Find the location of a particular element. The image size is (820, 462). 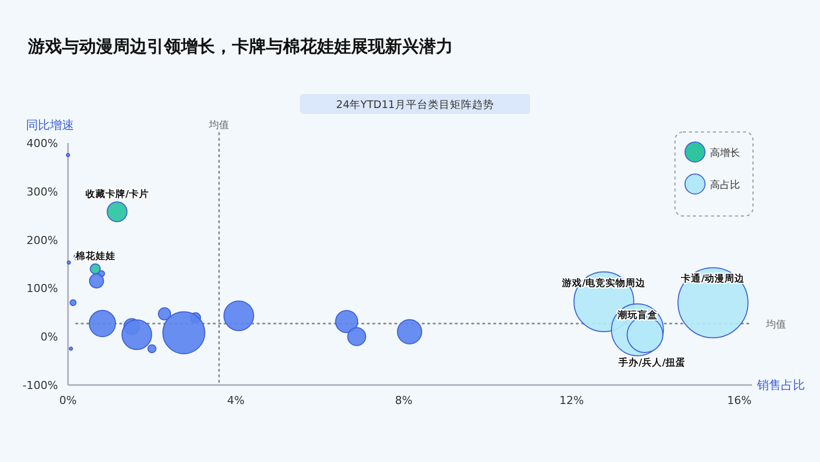

chart-title: 游戏与动漫周边引领增长，卡牌与棉花娃娃展现新兴潜力 is located at coordinates (240, 47).